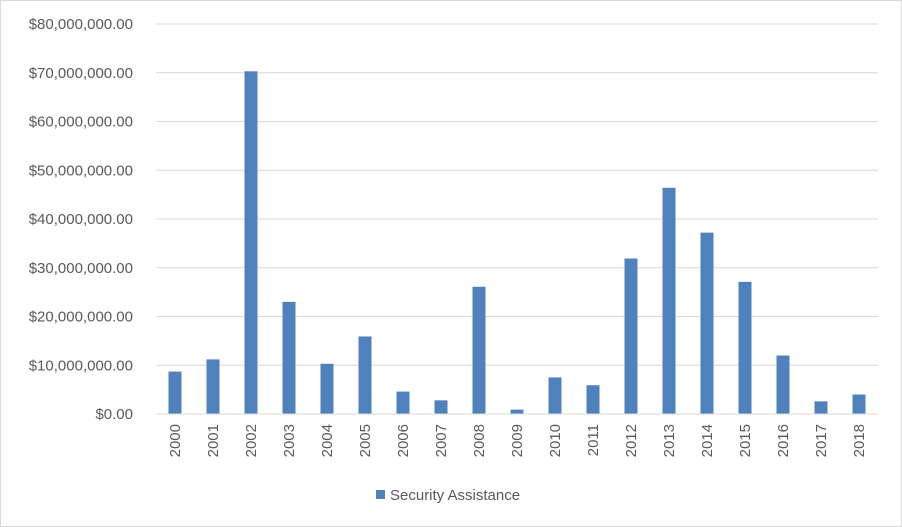 This screenshot has height=527, width=902. I want to click on y-tick-label: $10,000,000.00, so click(81, 365).